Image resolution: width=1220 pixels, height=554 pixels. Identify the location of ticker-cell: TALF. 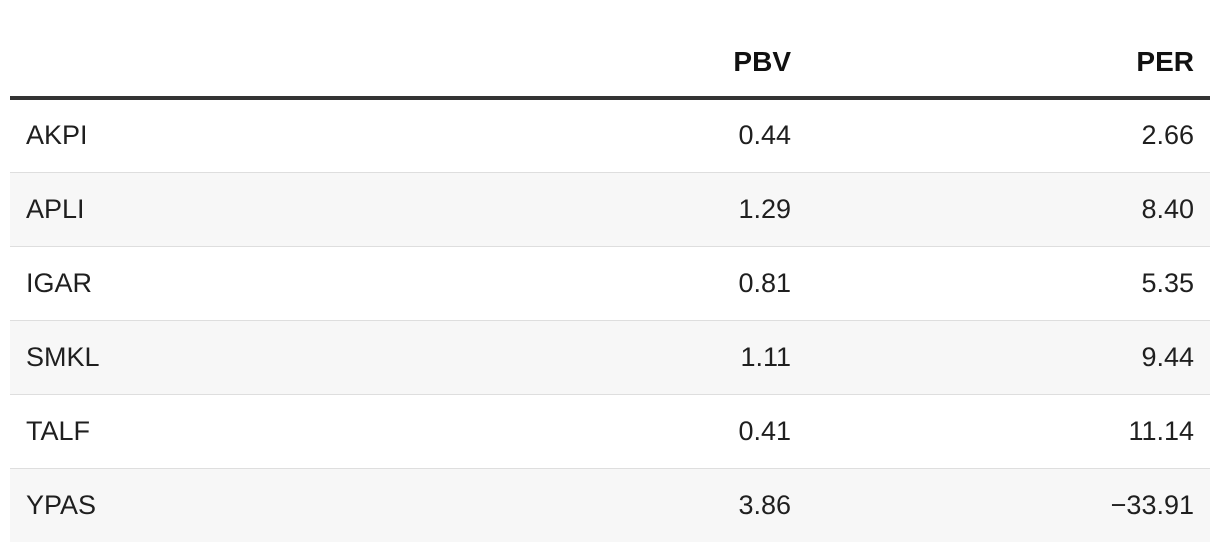
(310, 431).